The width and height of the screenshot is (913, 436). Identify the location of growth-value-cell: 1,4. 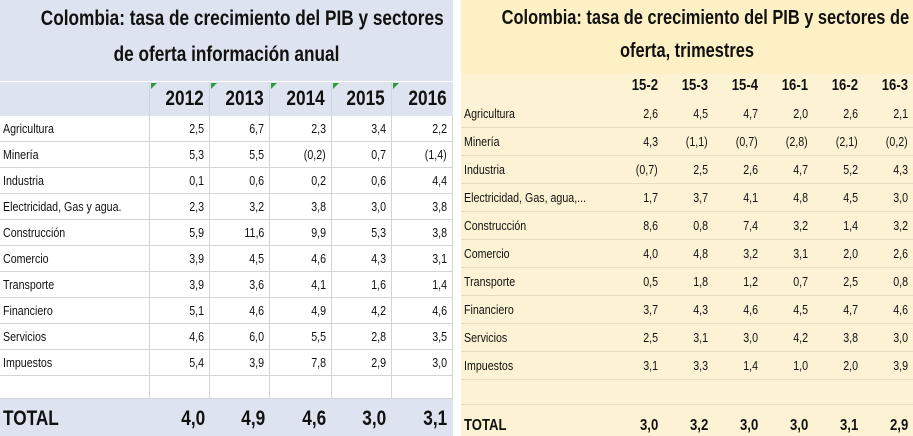
(837, 225).